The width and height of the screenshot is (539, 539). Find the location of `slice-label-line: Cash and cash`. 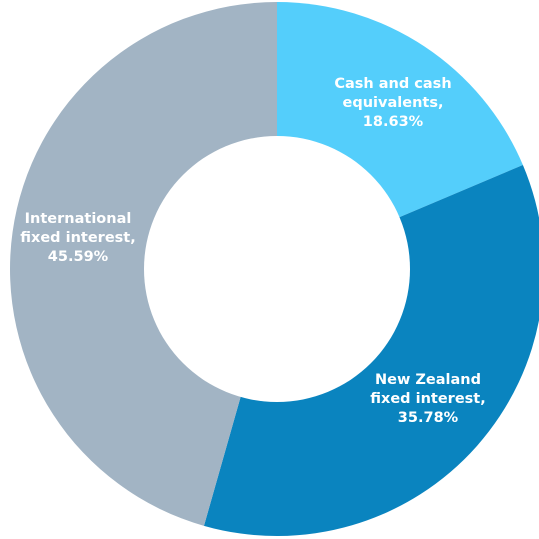

slice-label-line: Cash and cash is located at coordinates (392, 84).